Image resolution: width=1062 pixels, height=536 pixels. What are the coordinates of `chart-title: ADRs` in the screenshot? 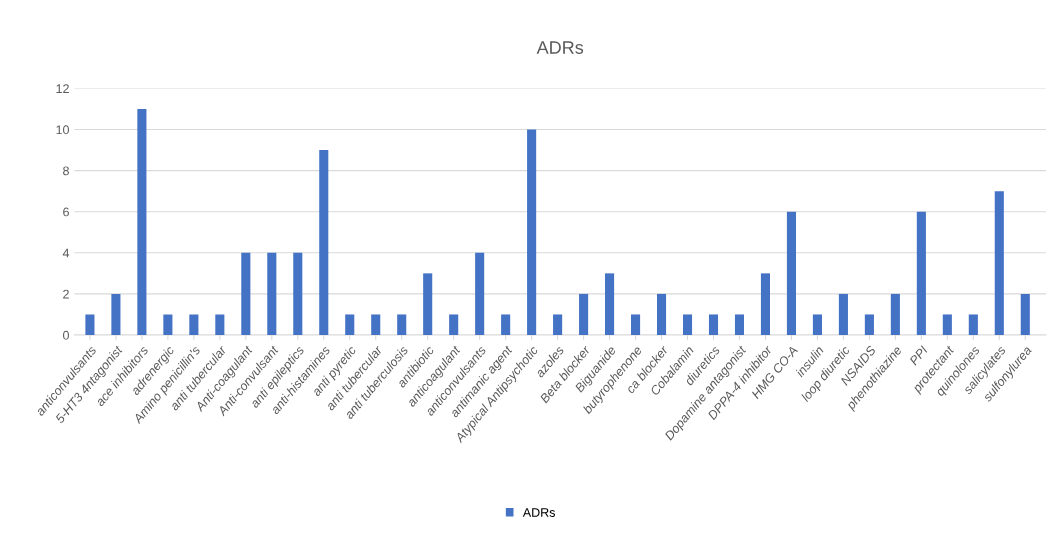 It's located at (560, 47).